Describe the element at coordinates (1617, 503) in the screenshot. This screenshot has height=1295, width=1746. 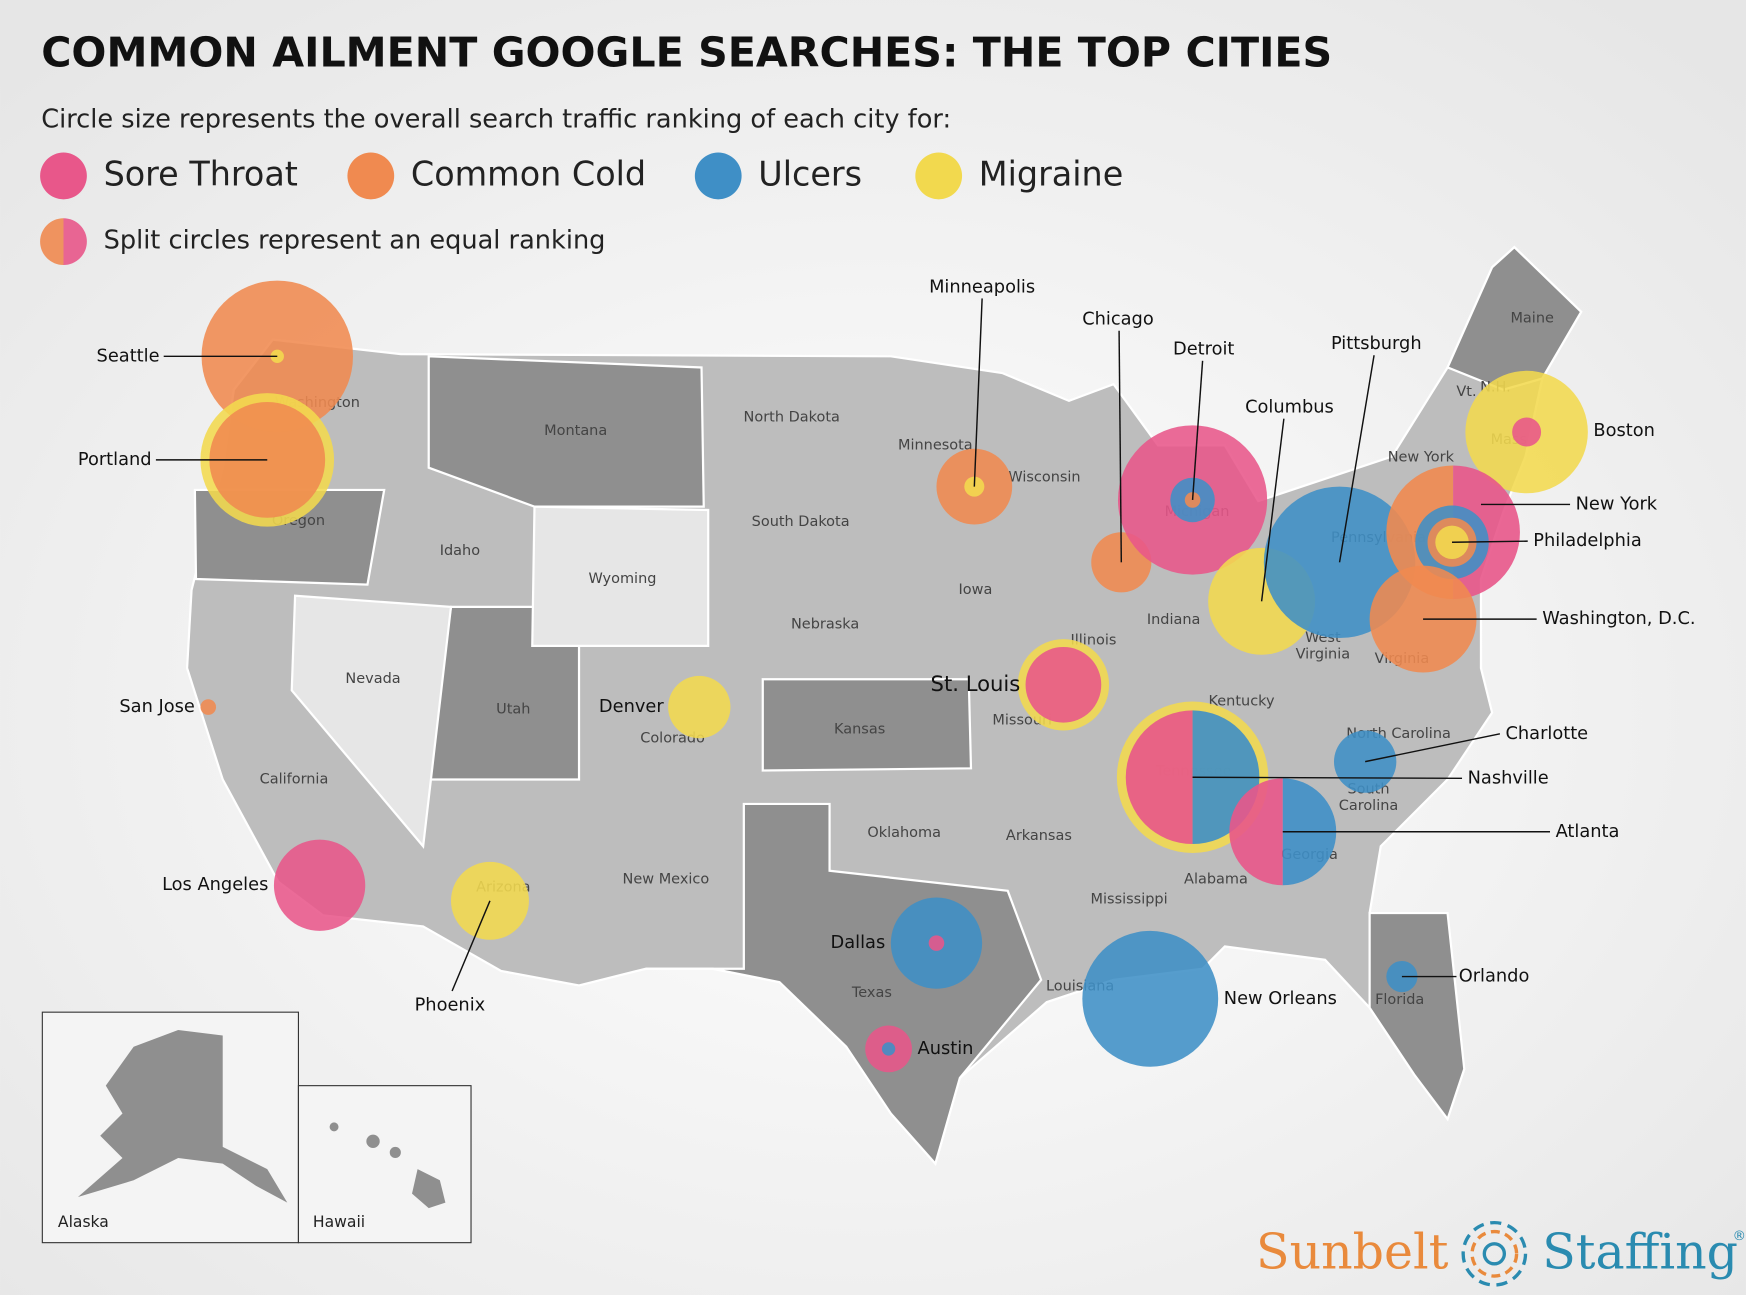
I see `city-label: New York` at that location.